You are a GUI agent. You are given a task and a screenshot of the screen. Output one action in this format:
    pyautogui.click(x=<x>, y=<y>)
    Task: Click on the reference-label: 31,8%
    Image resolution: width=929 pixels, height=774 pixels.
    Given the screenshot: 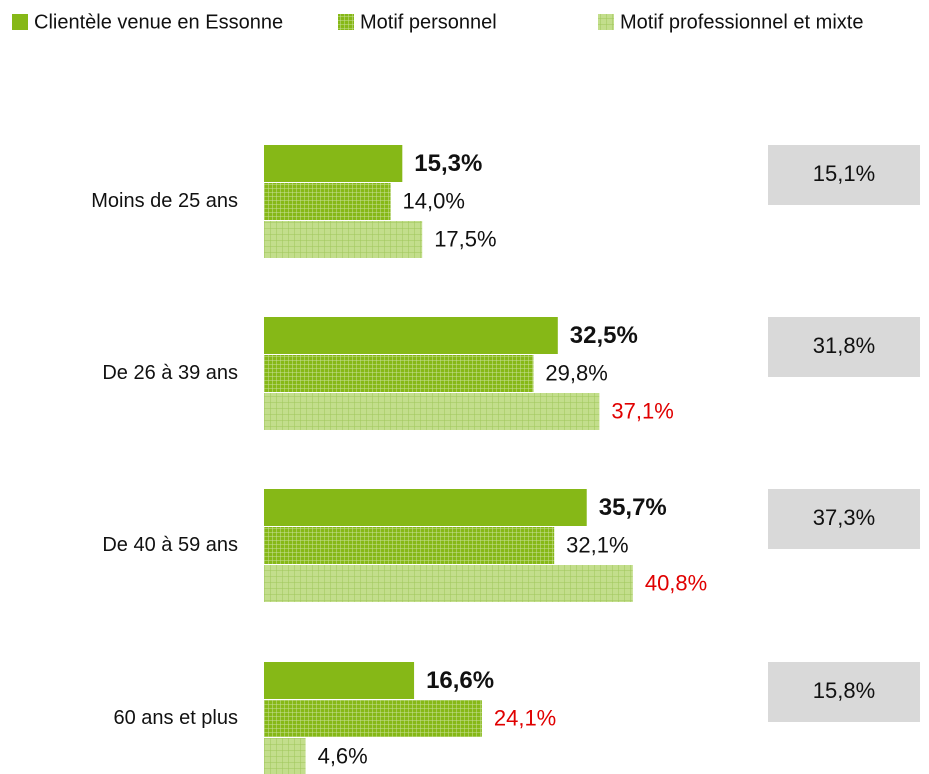 What is the action you would take?
    pyautogui.click(x=844, y=345)
    